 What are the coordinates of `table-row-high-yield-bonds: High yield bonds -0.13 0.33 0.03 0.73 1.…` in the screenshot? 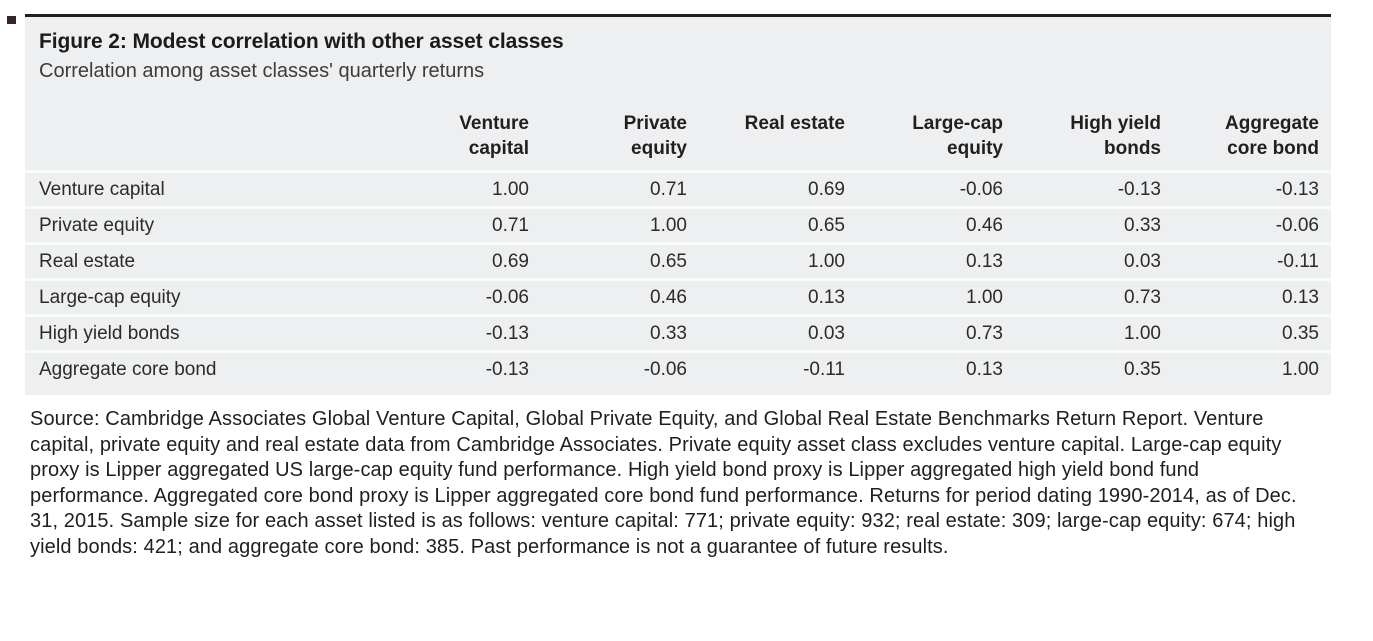 It's located at (678, 333).